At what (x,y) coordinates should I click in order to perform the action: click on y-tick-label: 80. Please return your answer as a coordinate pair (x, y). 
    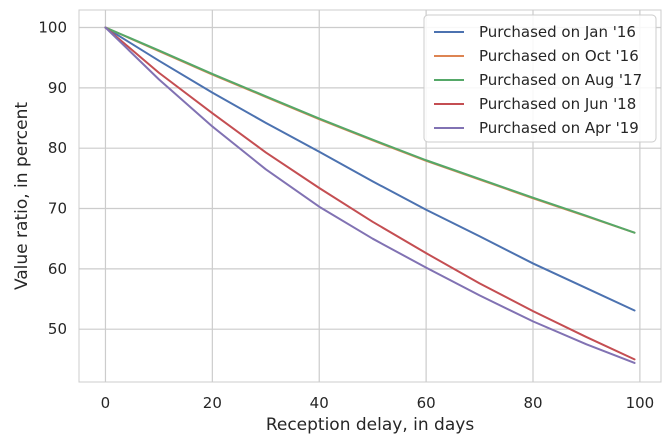
    Looking at the image, I should click on (57, 148).